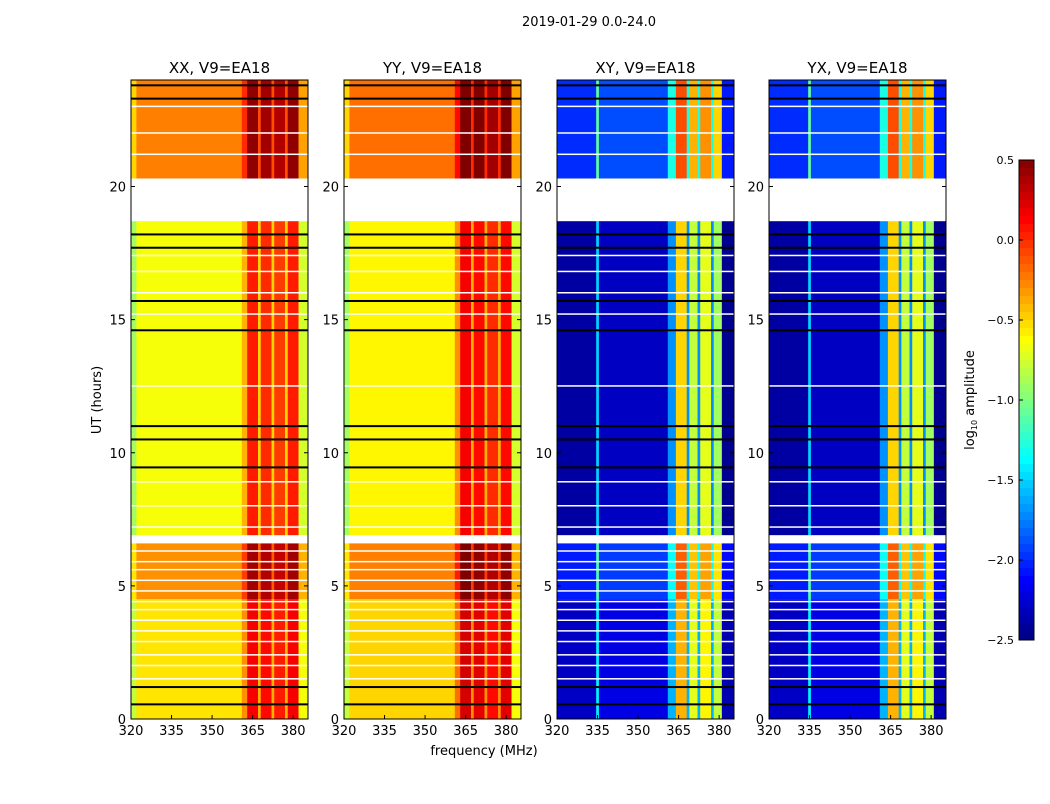 The height and width of the screenshot is (804, 1050). I want to click on y-tick-label: 0, so click(760, 720).